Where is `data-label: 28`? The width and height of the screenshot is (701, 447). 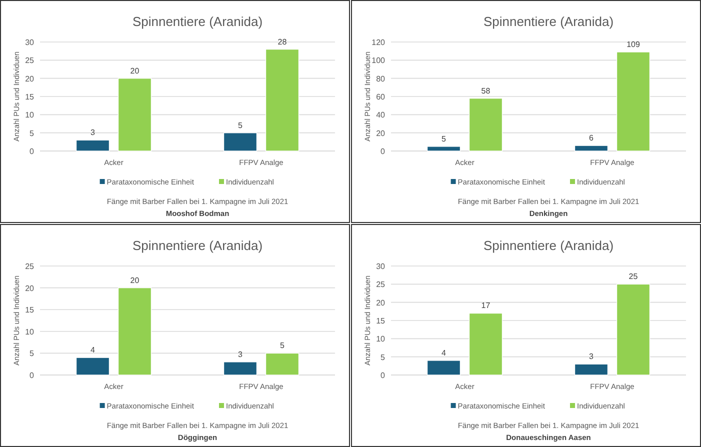 data-label: 28 is located at coordinates (283, 41).